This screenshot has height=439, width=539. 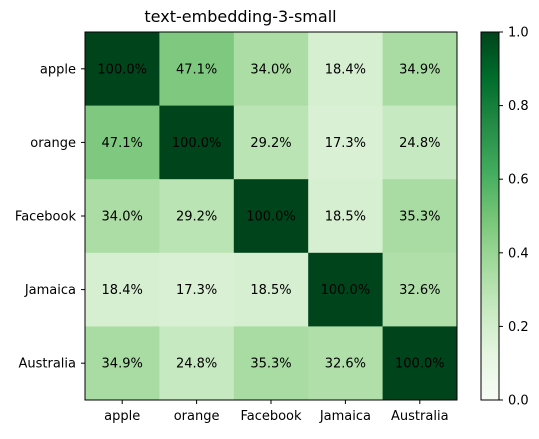 What do you see at coordinates (504, 217) in the screenshot?
I see `colorbar: 0.0 0.2 0.4 0.6 0.8 1.0` at bounding box center [504, 217].